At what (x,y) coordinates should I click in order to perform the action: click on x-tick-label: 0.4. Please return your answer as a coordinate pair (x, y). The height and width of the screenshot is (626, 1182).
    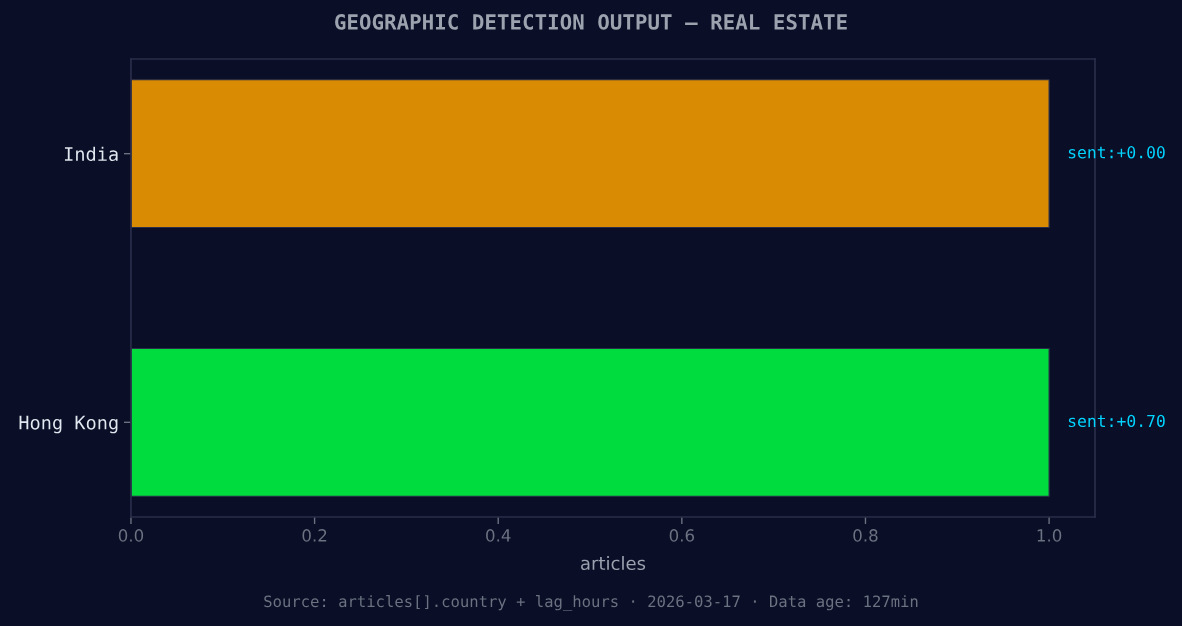
    Looking at the image, I should click on (498, 535).